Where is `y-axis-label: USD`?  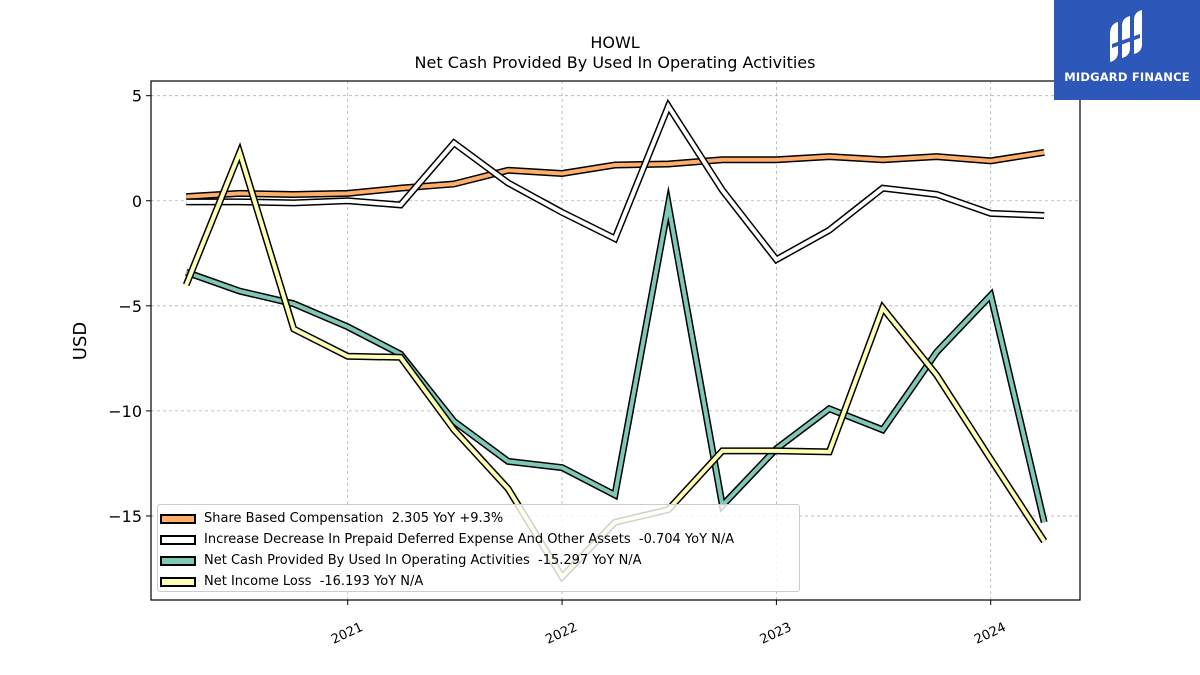
y-axis-label: USD is located at coordinates (80, 341).